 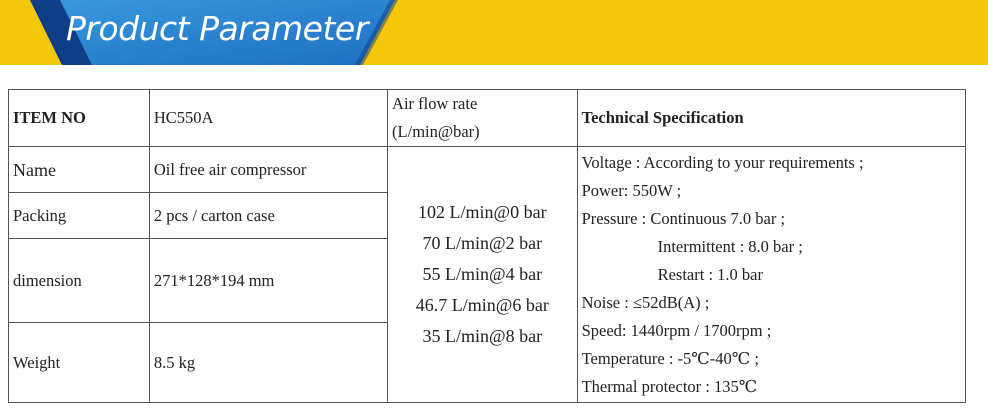 What do you see at coordinates (771, 118) in the screenshot?
I see `tech-spec-label: Technical Specification` at bounding box center [771, 118].